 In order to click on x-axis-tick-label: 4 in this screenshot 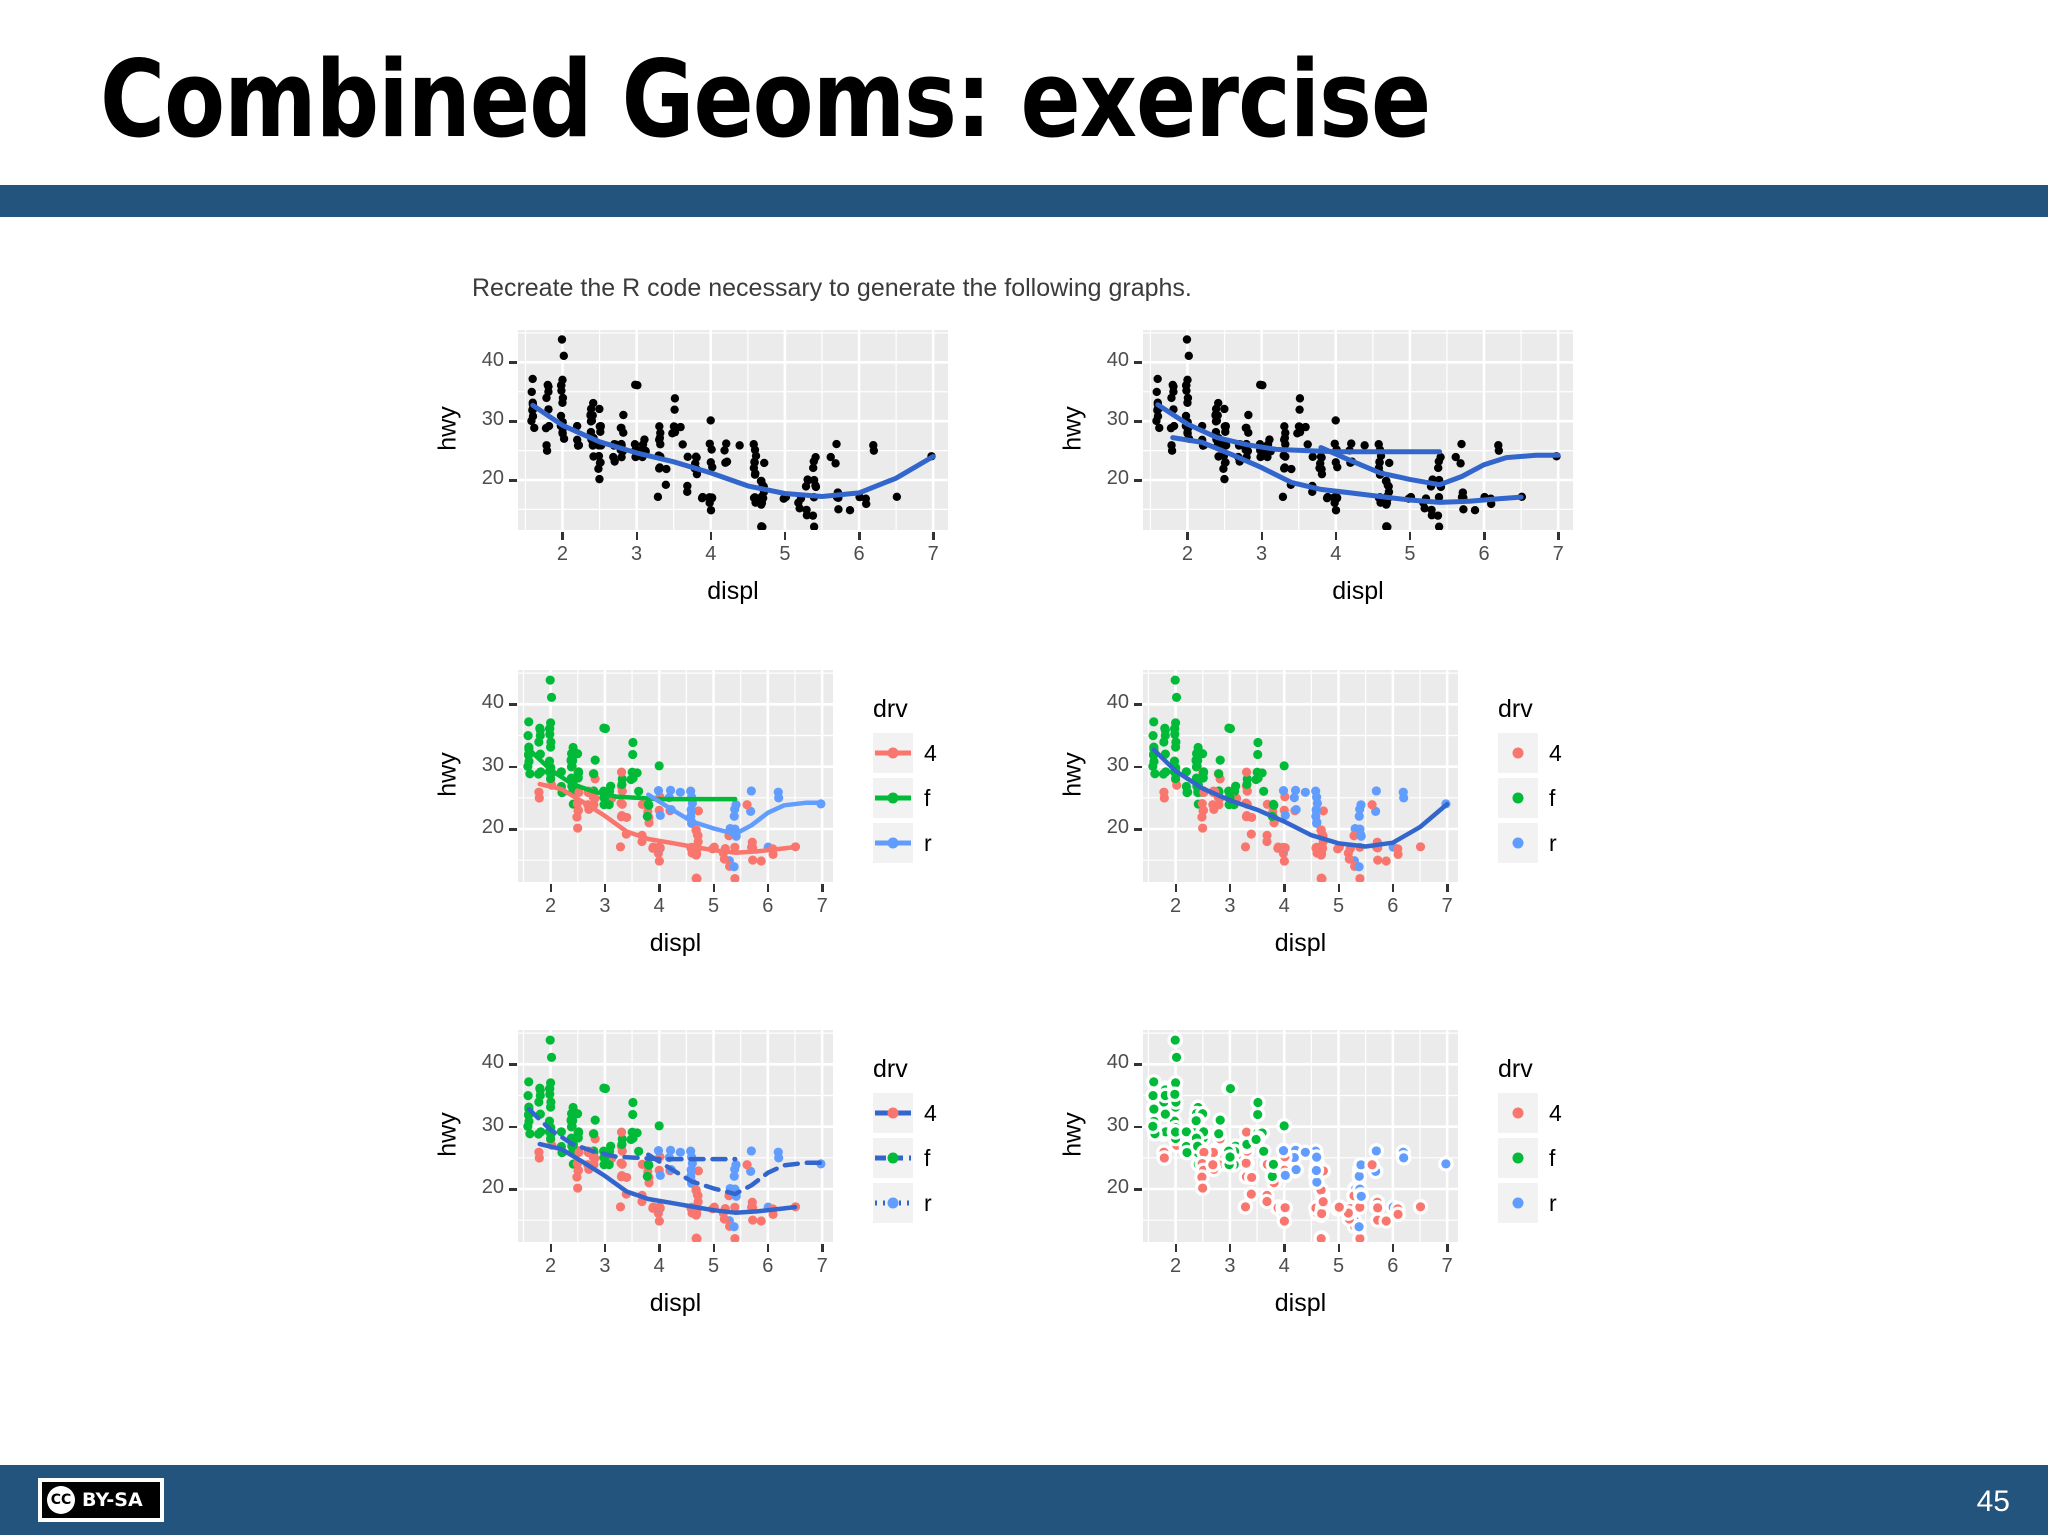, I will do `click(659, 906)`.